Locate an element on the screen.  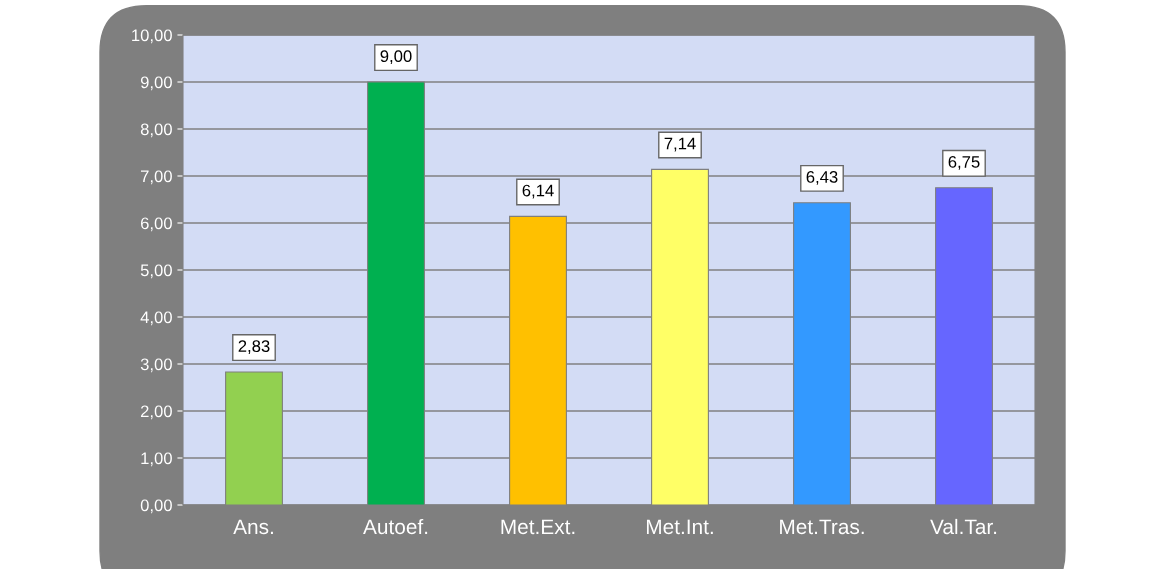
x-tick-label: Autoef. is located at coordinates (395, 526).